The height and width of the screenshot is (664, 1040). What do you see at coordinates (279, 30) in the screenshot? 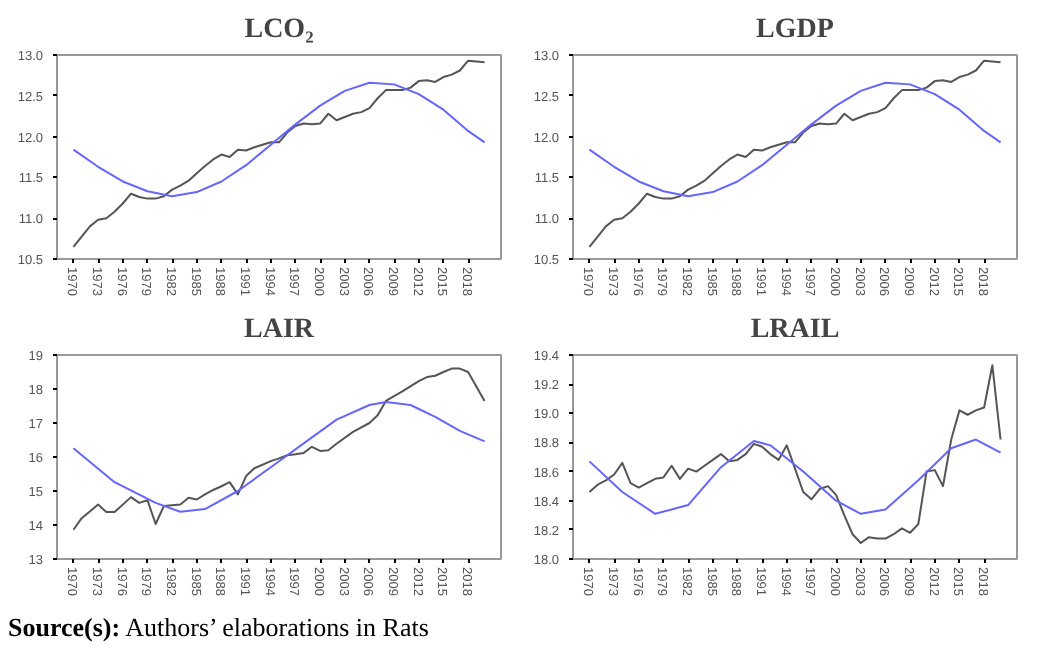
I see `chart-title: LCO₂` at bounding box center [279, 30].